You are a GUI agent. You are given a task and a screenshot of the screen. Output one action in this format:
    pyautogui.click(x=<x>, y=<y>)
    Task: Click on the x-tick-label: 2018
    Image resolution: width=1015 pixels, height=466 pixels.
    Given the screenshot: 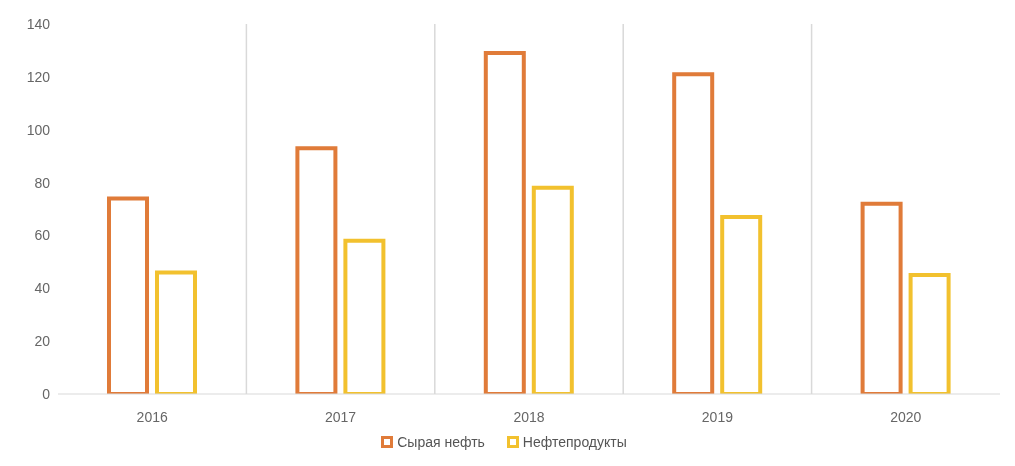 What is the action you would take?
    pyautogui.click(x=529, y=416)
    